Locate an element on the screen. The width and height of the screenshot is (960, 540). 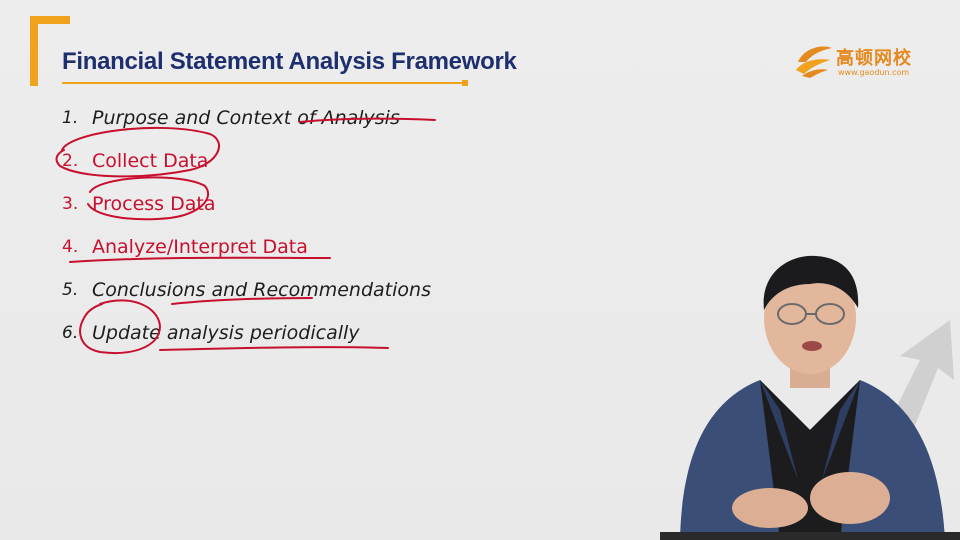
slide-title: Financial Statement Analysis Framework is located at coordinates (289, 61).